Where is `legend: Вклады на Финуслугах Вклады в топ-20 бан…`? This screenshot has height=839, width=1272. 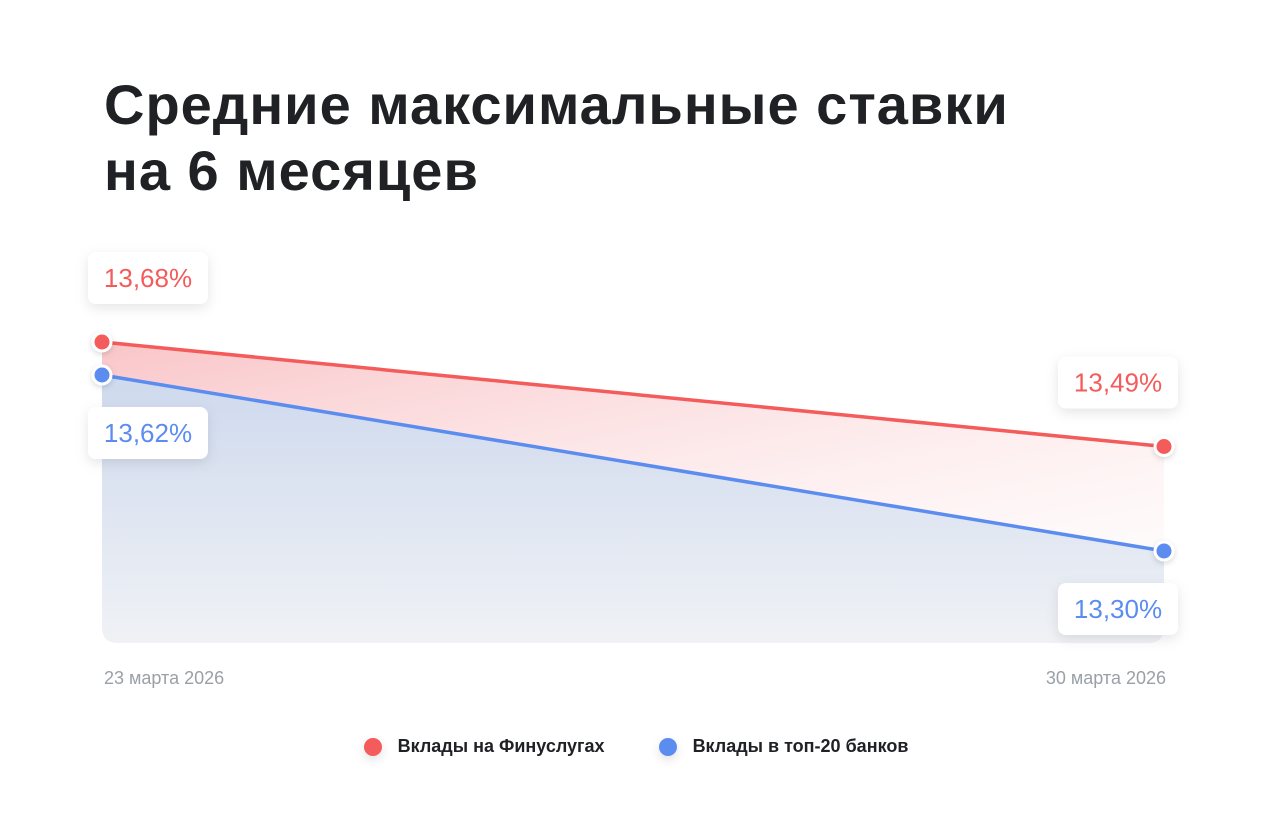 legend: Вклады на Финуслугах Вклады в топ-20 бан… is located at coordinates (636, 746).